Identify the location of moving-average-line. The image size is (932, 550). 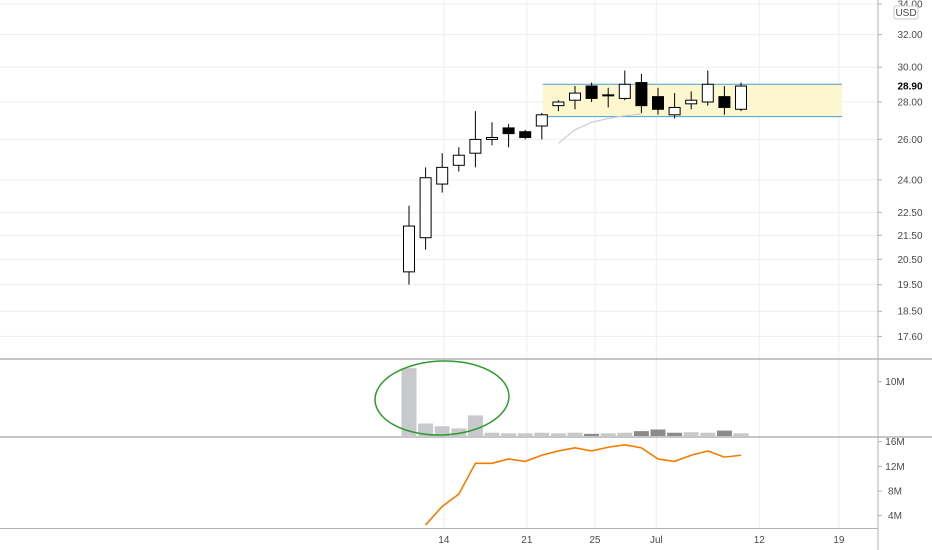
(600, 128).